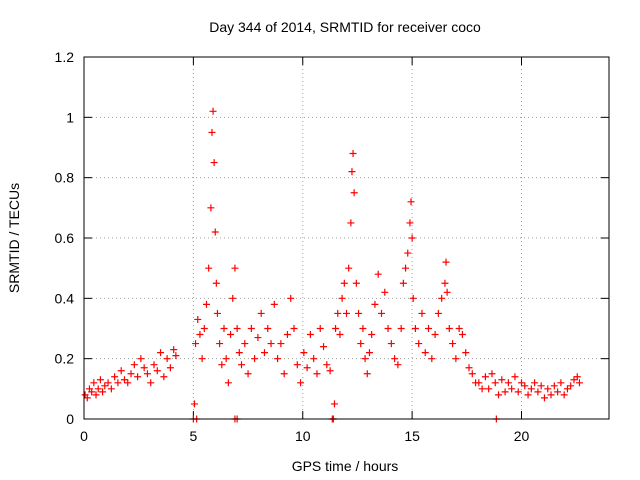 This screenshot has width=640, height=480. Describe the element at coordinates (65, 178) in the screenshot. I see `y-tick-label: 0.8` at that location.